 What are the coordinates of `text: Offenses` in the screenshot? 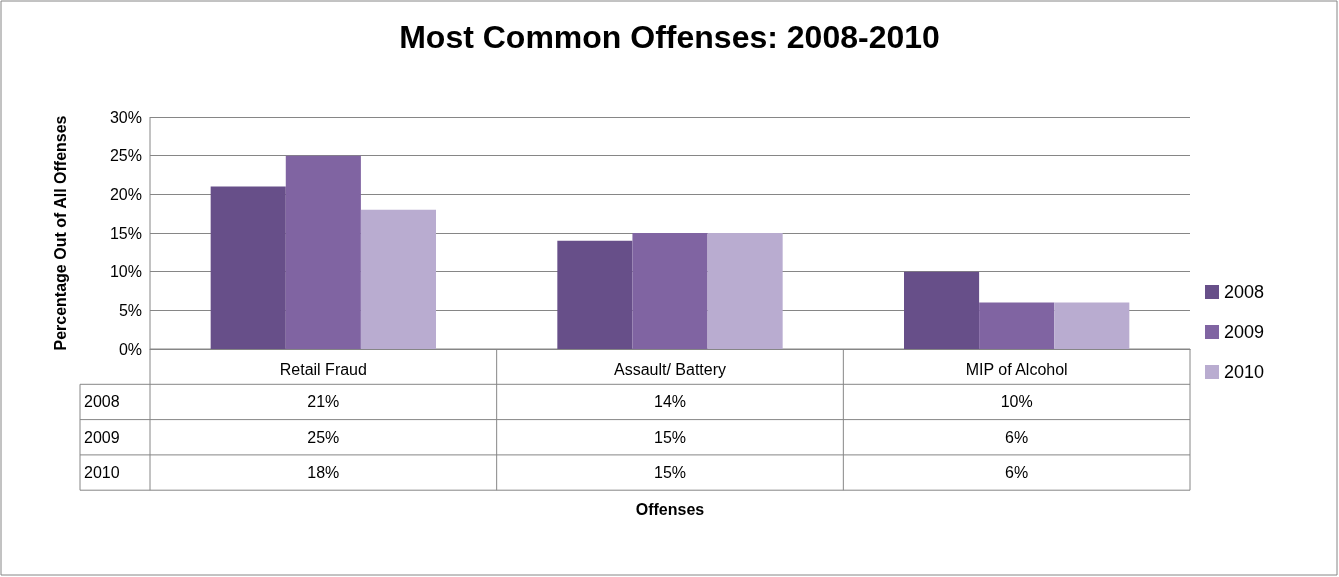 It's located at (670, 509).